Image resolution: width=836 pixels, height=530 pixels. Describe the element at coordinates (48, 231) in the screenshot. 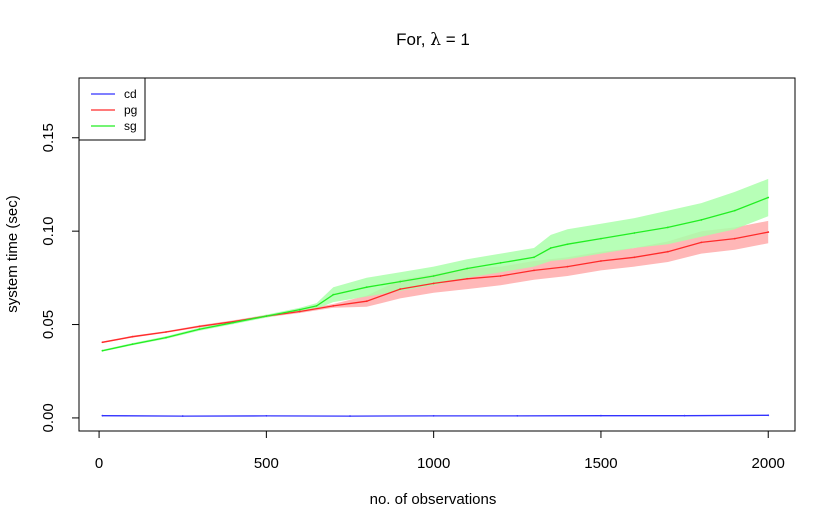

I see `y-tick-label: 0.10` at that location.